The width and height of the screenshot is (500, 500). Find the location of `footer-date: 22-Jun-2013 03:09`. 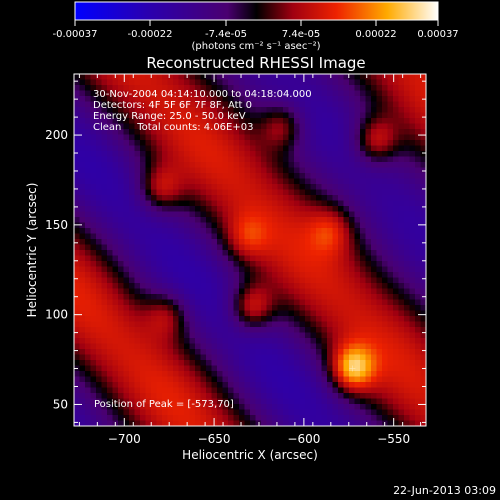

footer-date: 22-Jun-2013 03:09 is located at coordinates (444, 490).